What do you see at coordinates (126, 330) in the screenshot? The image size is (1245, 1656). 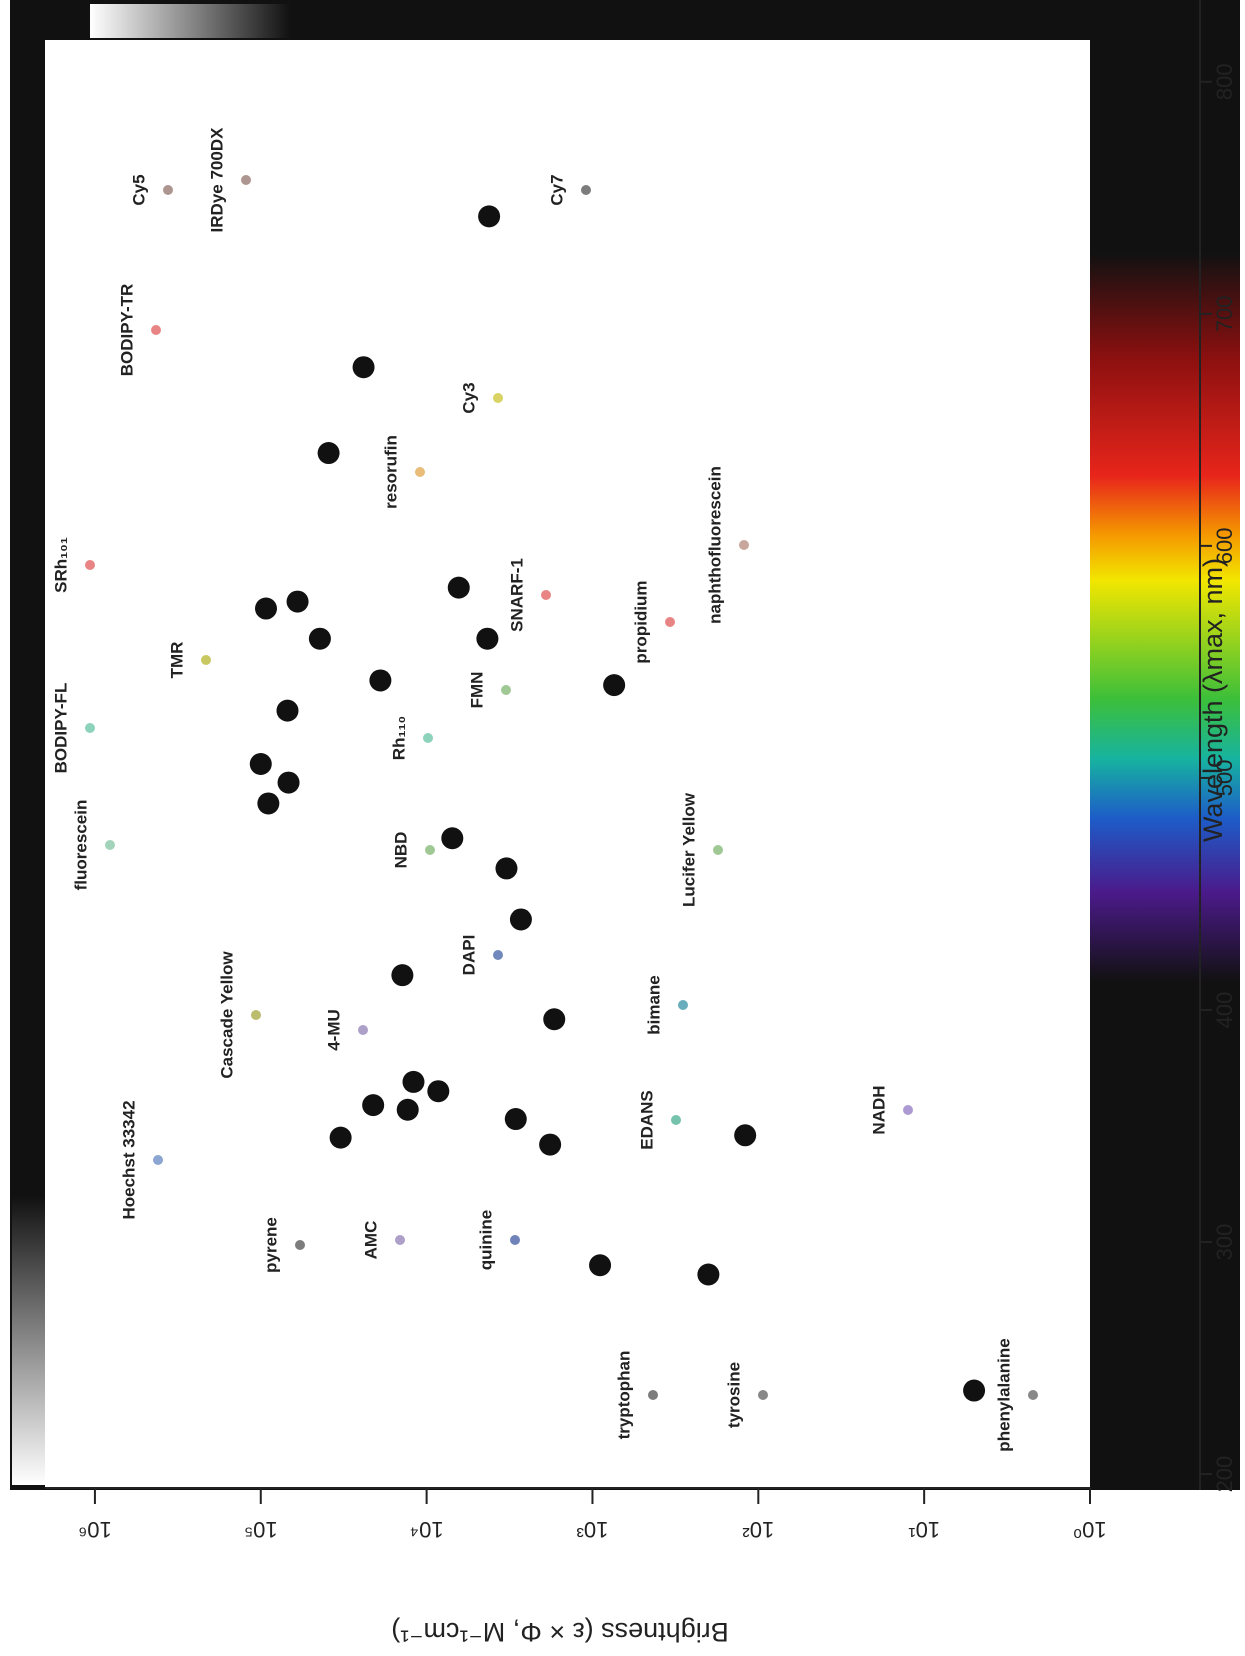 I see `dye-label: BODIPY-TR` at bounding box center [126, 330].